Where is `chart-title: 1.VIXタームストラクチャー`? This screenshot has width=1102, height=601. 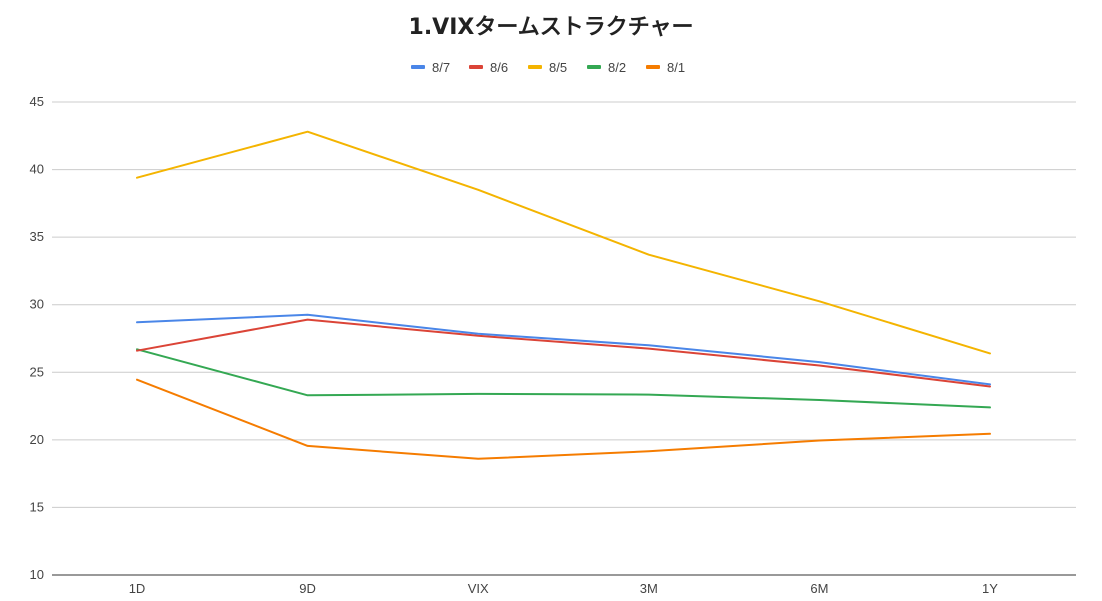 chart-title: 1.VIXタームストラクチャー is located at coordinates (551, 27).